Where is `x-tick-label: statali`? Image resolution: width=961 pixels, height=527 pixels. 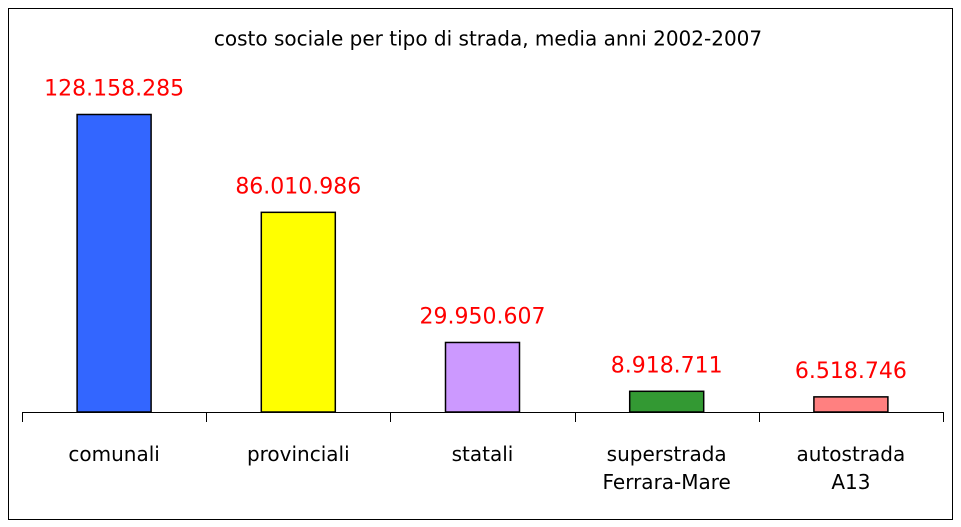 x-tick-label: statali is located at coordinates (482, 454).